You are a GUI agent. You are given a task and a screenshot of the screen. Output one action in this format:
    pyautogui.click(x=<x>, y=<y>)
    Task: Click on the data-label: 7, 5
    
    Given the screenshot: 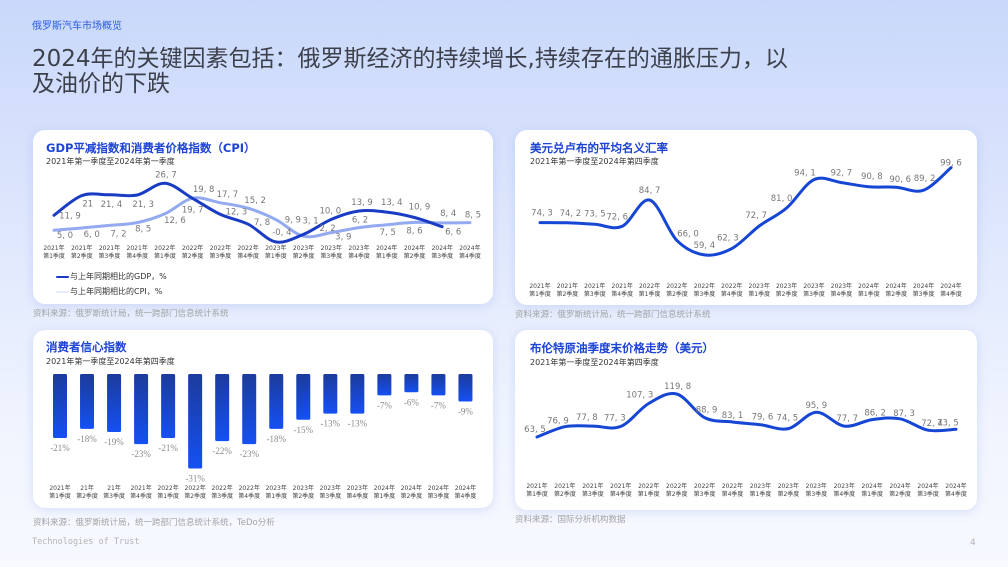 What is the action you would take?
    pyautogui.click(x=388, y=233)
    